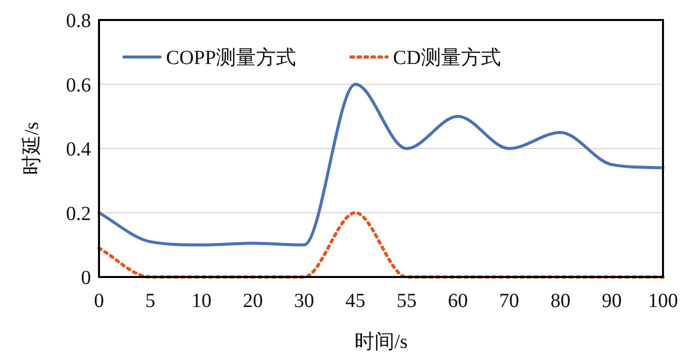 This screenshot has height=358, width=700. Describe the element at coordinates (231, 57) in the screenshot. I see `legend-label: COPP测量方式` at that location.